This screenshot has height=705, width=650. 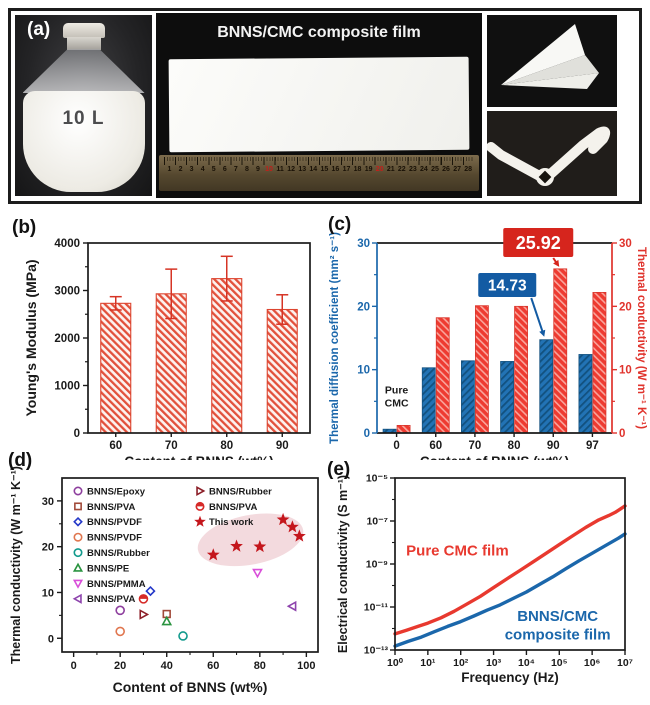 I want to click on chart-text: 10¹, so click(x=428, y=663).